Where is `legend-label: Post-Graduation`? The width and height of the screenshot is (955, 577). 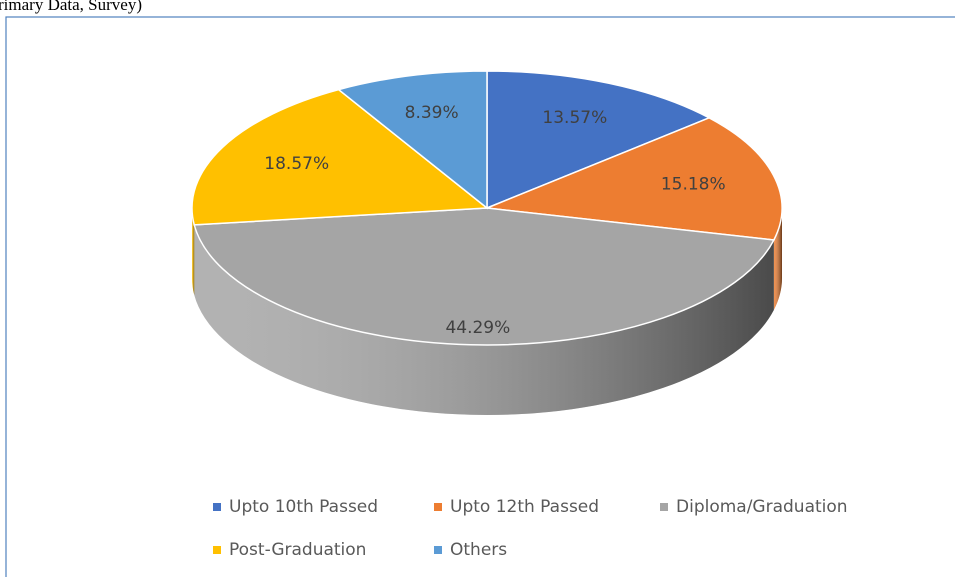 legend-label: Post-Graduation is located at coordinates (297, 550).